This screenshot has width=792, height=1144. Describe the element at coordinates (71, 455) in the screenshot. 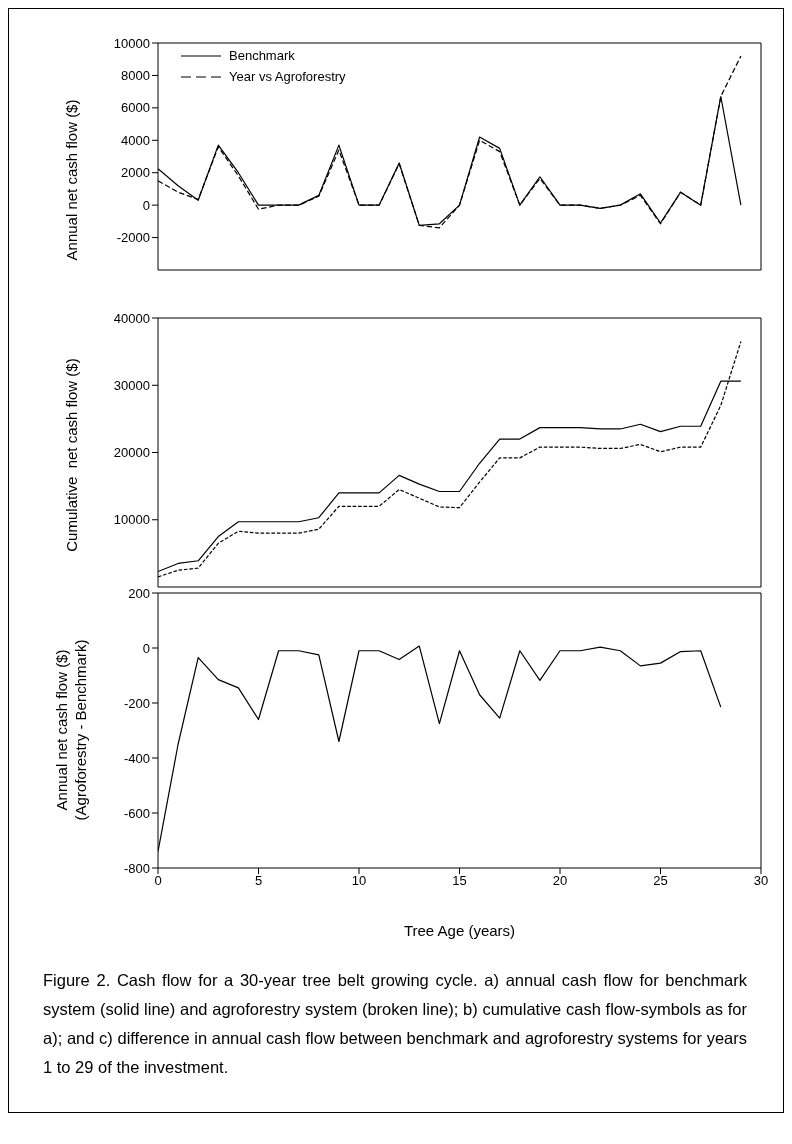

I see `y-axis-title: Cumulative net cash flow ($)` at that location.